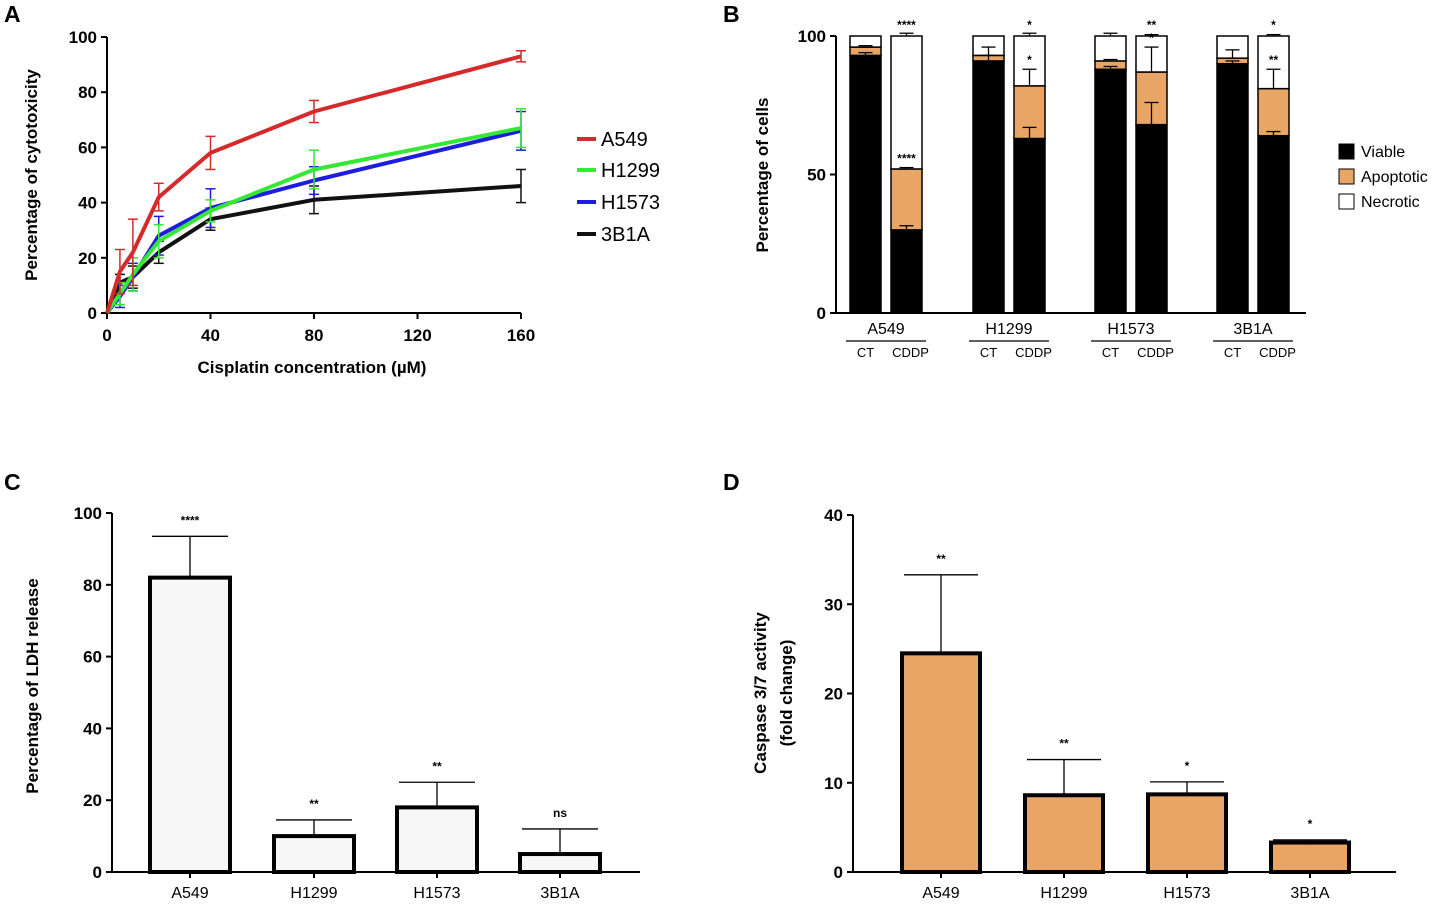  Describe the element at coordinates (87, 203) in the screenshot. I see `panel-a-y-tick-label: 40` at that location.